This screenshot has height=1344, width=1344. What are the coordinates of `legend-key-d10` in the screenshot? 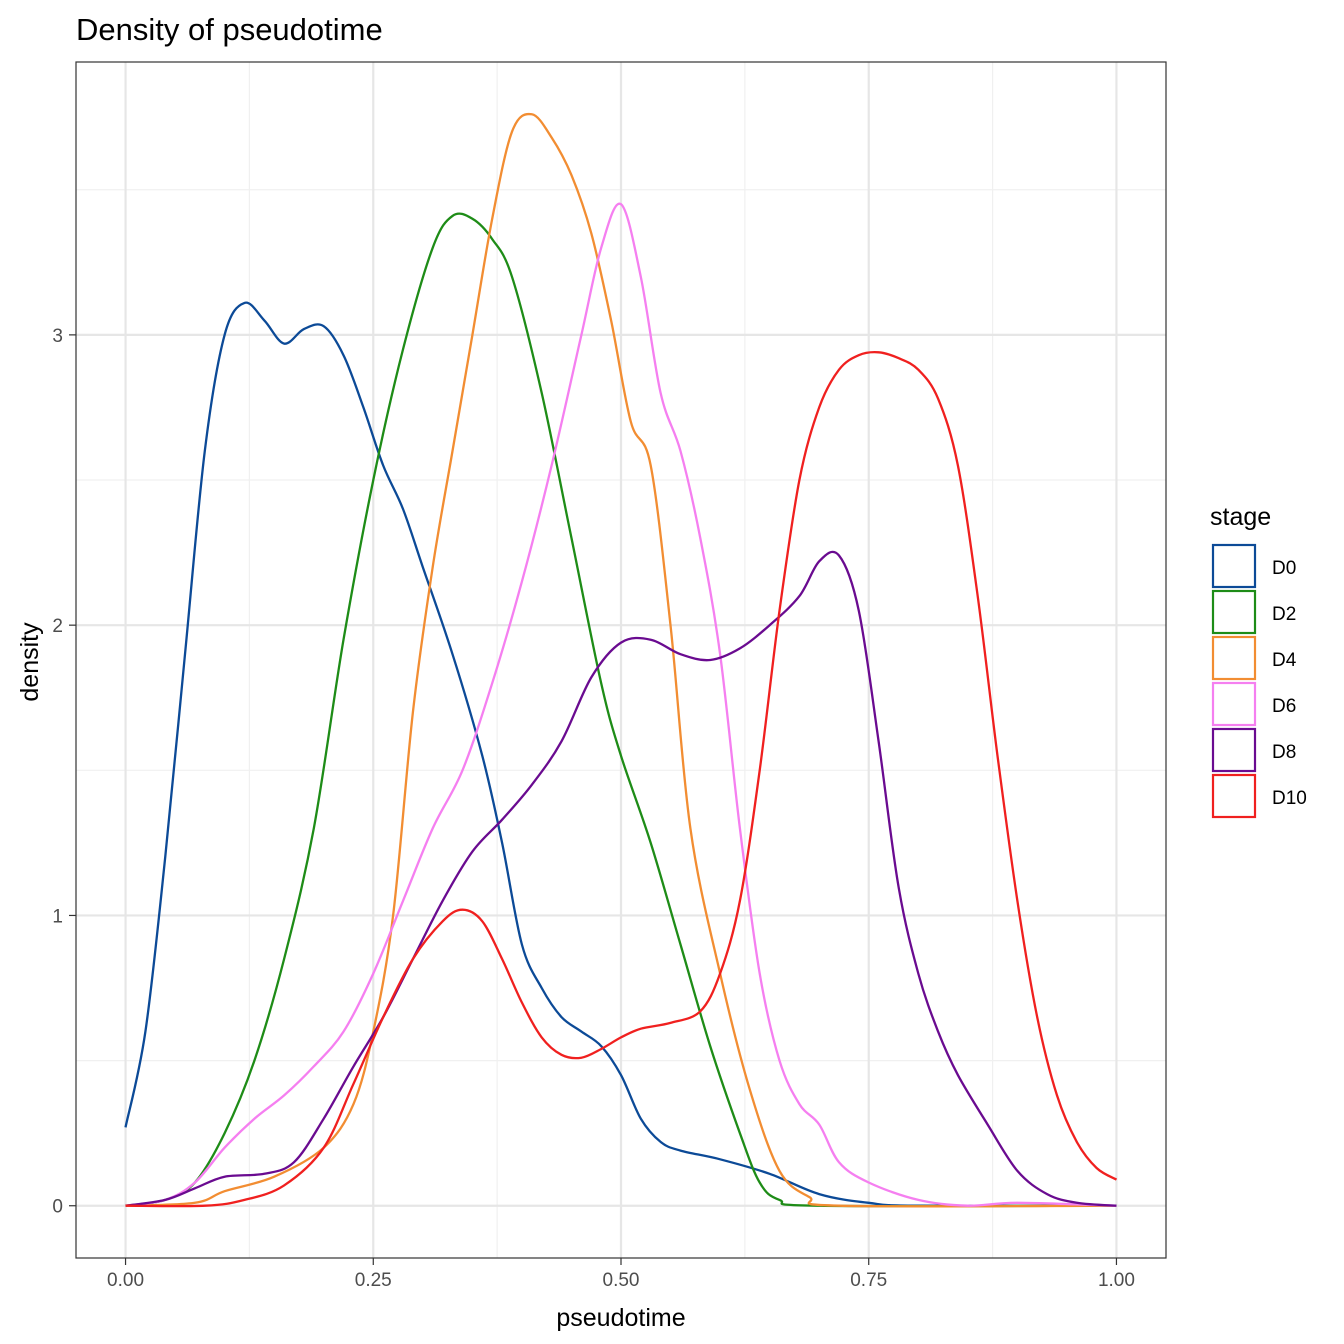 It's located at (1234, 796).